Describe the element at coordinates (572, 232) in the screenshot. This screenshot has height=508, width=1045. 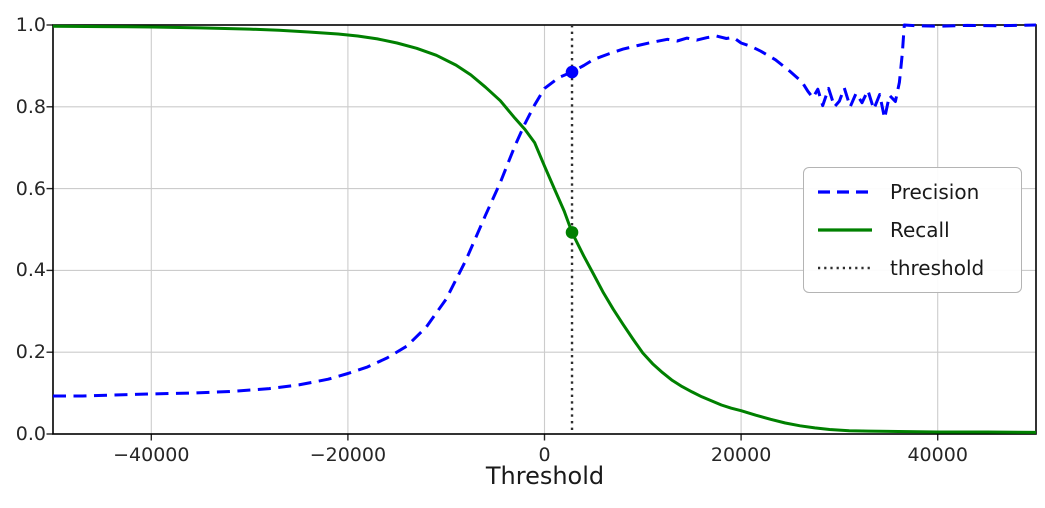
I see `recall-threshold-marker` at that location.